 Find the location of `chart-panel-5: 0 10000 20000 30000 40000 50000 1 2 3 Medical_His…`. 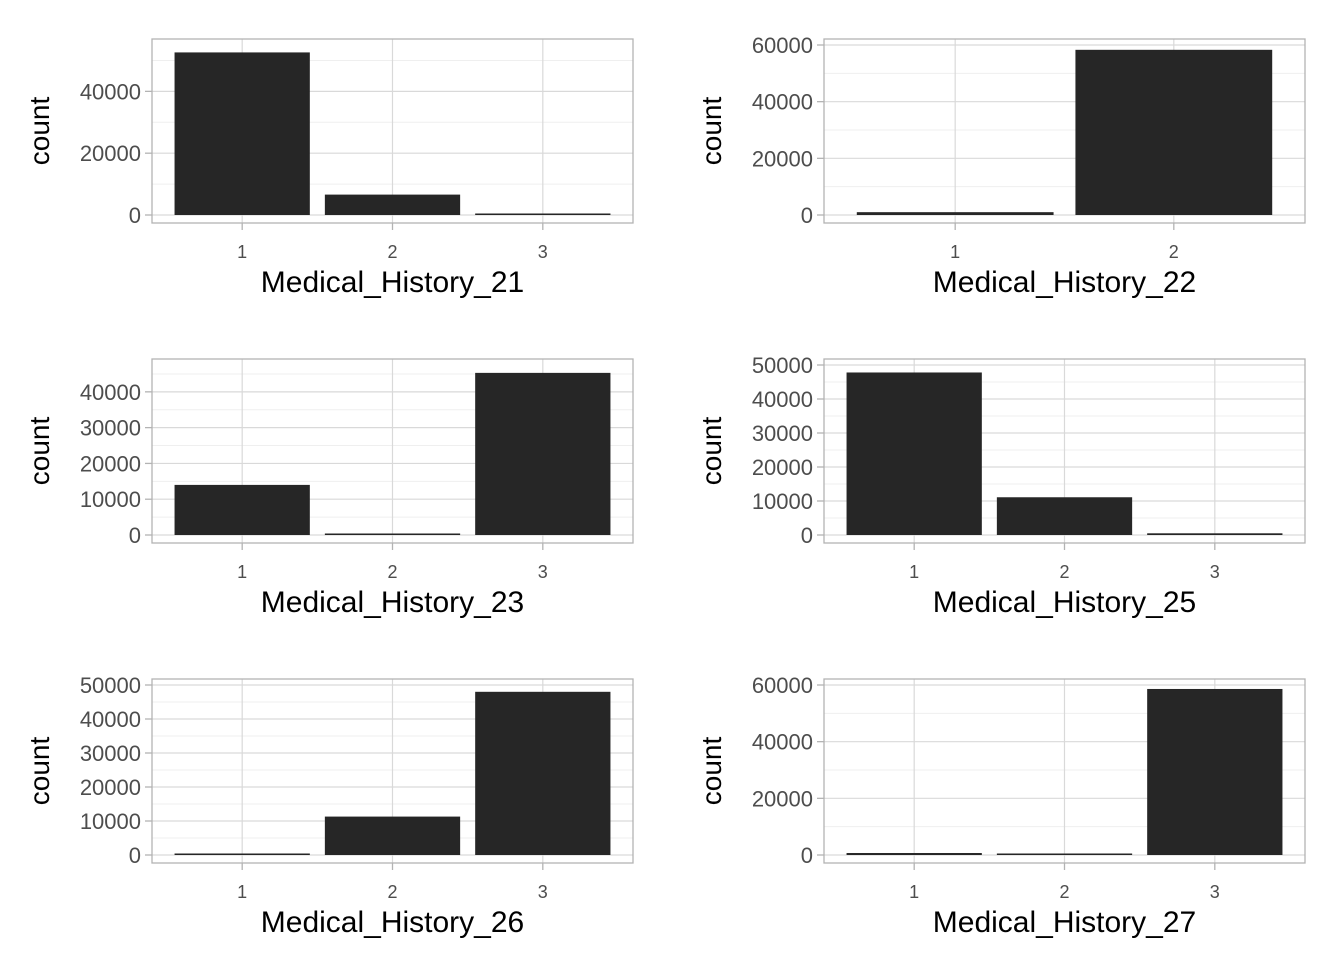

chart-panel-5: 0 10000 20000 30000 40000 50000 1 2 3 Medical_His… is located at coordinates (329, 806).